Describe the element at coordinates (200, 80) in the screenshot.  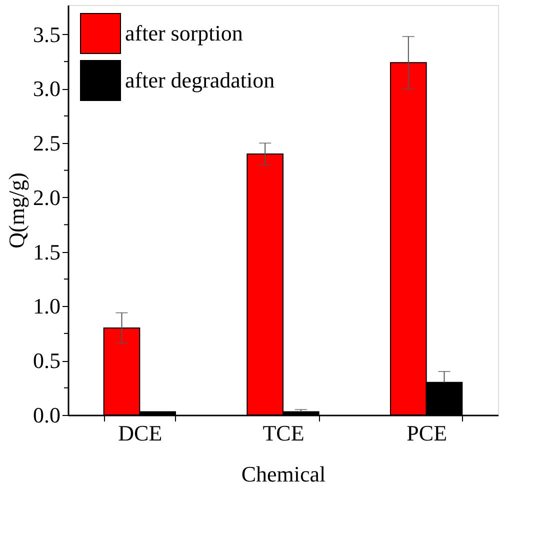
I see `legend-label: after degradation` at that location.